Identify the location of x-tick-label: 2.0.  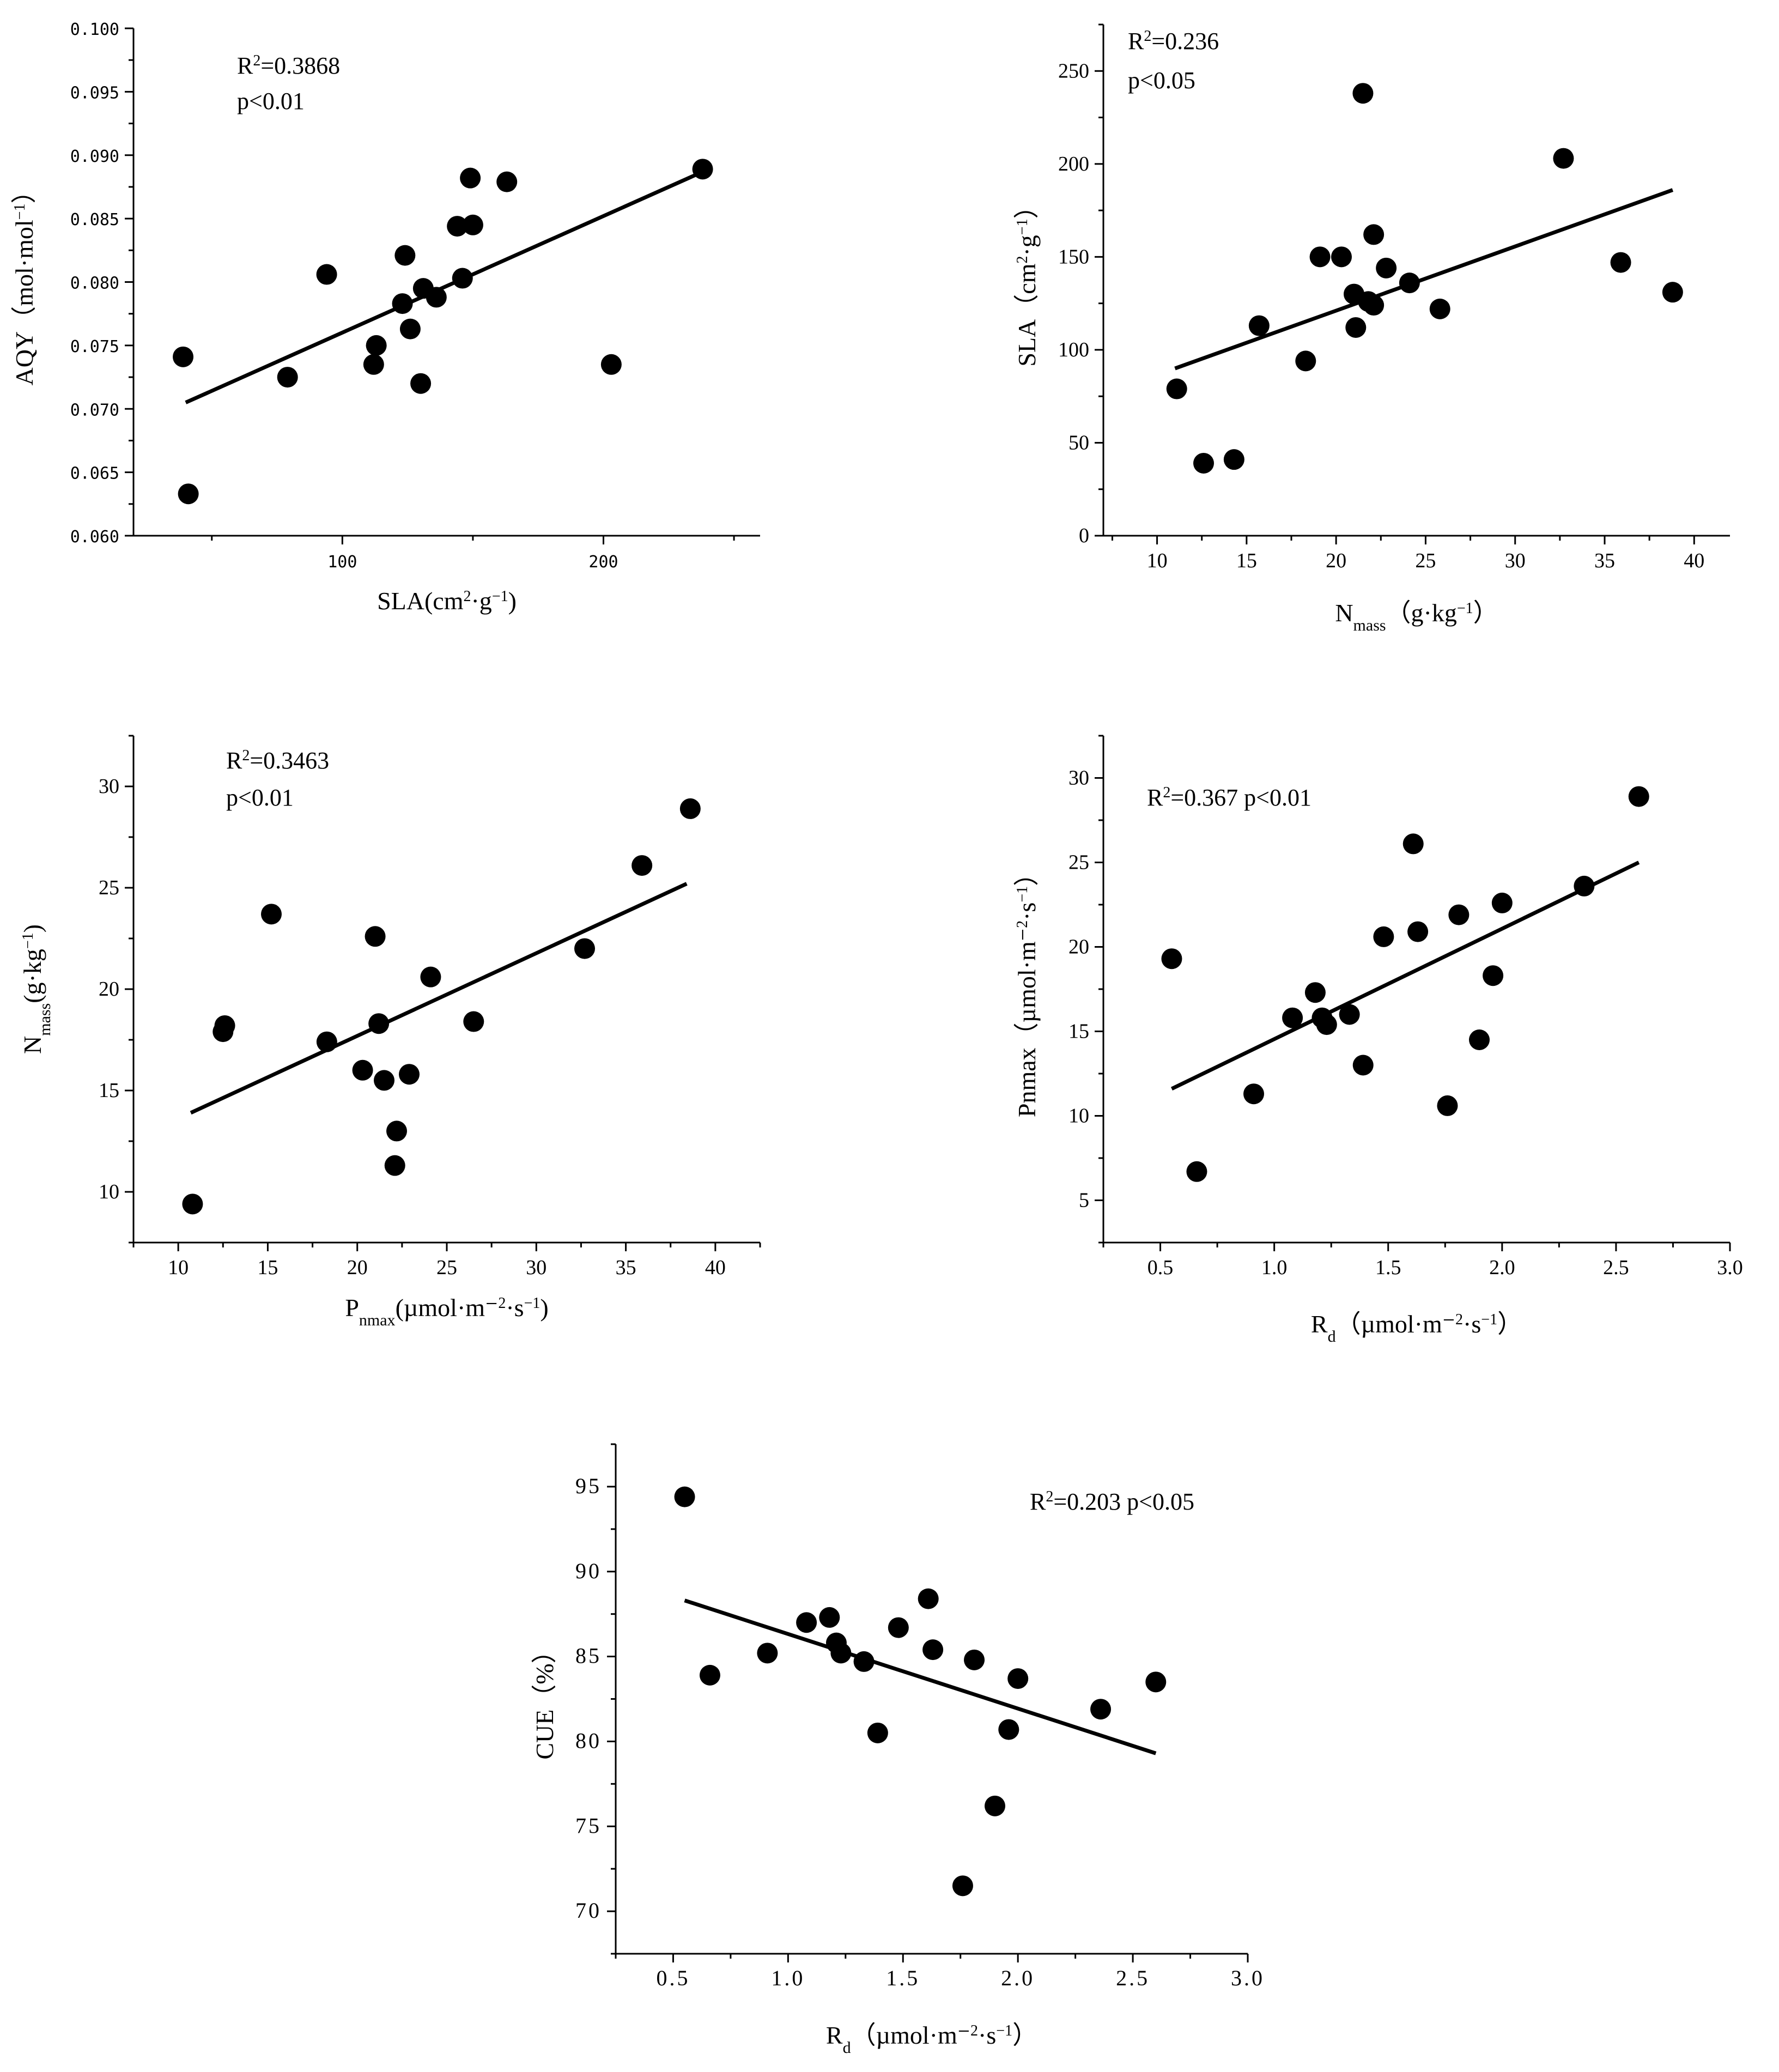
(1018, 1978).